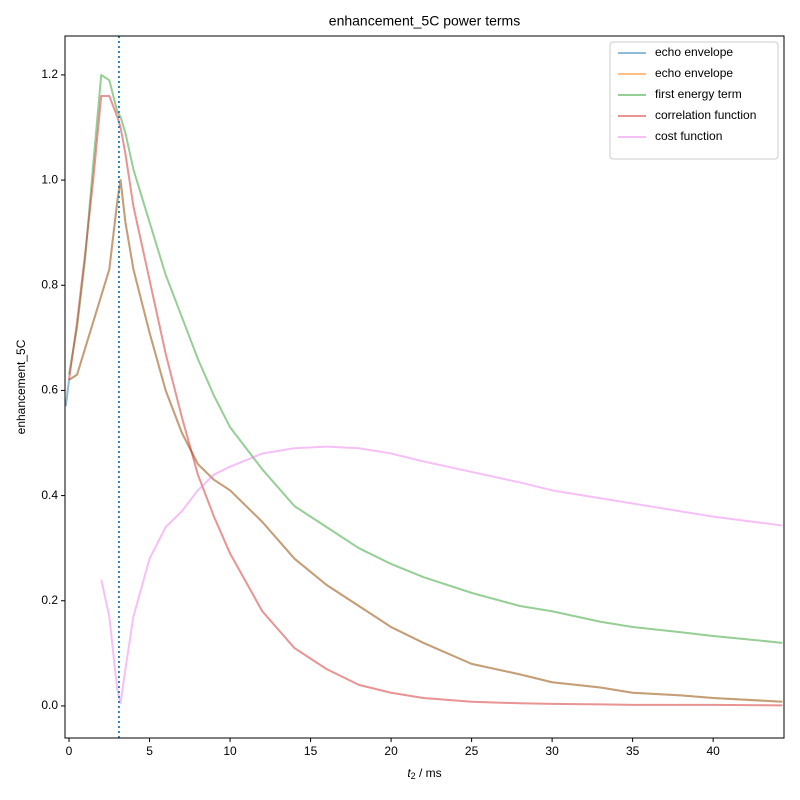 This screenshot has height=800, width=800. What do you see at coordinates (149, 751) in the screenshot?
I see `x-tick-label: 5` at bounding box center [149, 751].